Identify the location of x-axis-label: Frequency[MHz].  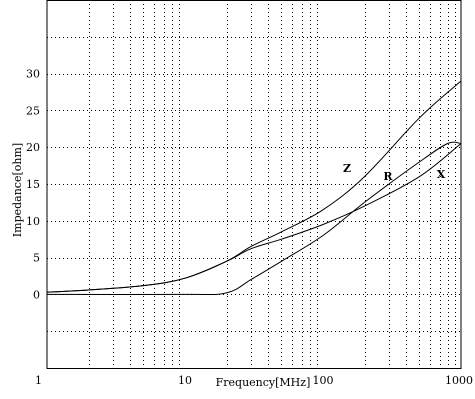
(263, 382).